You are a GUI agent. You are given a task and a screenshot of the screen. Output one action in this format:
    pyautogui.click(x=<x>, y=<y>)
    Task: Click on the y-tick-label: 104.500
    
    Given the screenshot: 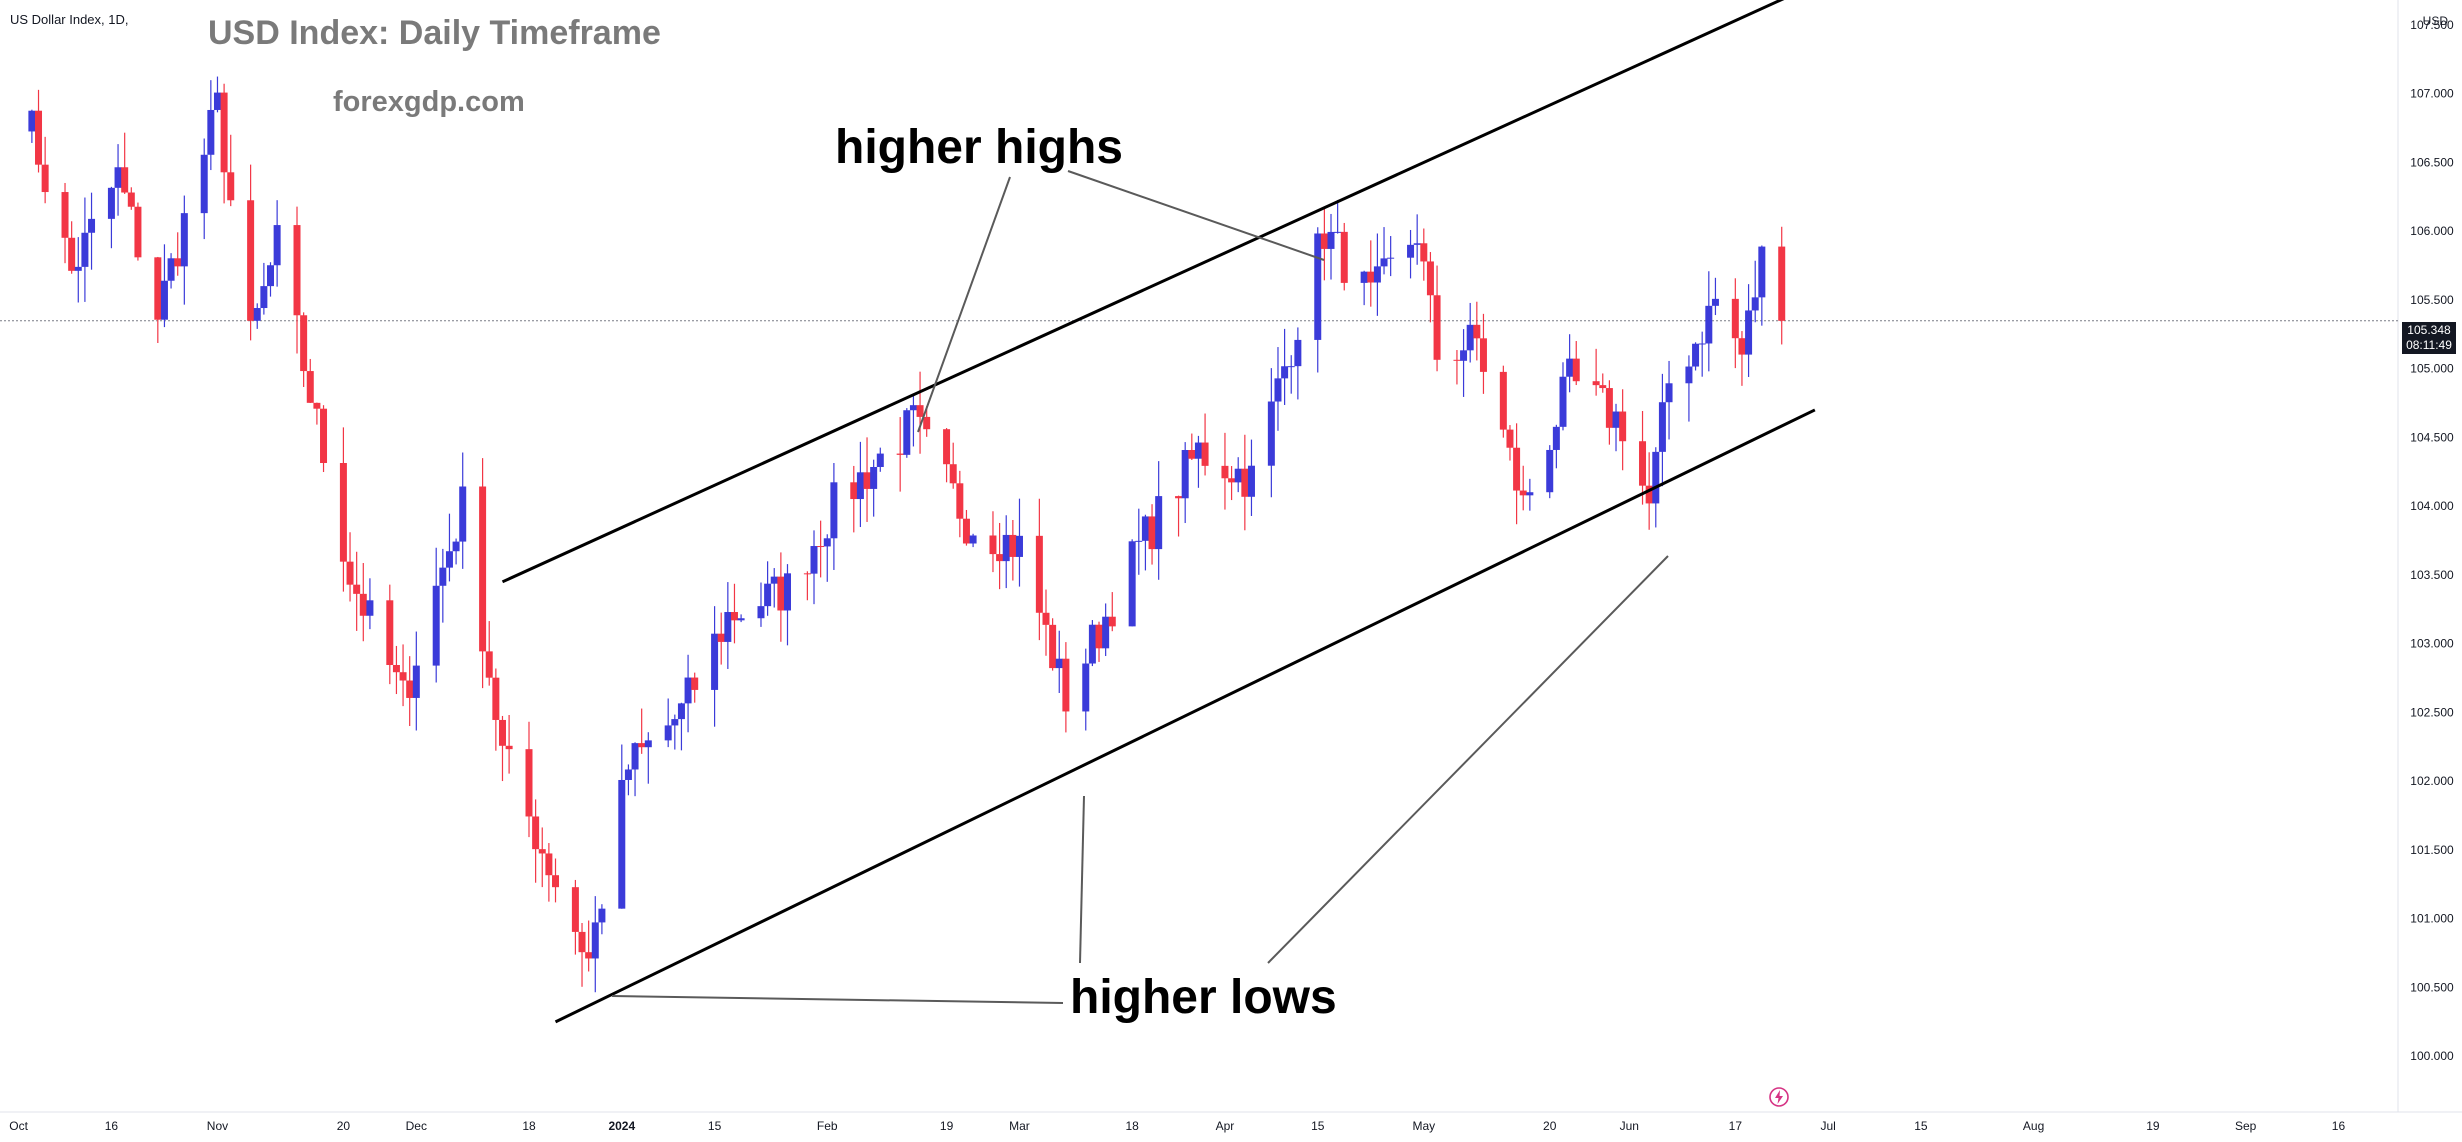 What is the action you would take?
    pyautogui.click(x=2432, y=437)
    